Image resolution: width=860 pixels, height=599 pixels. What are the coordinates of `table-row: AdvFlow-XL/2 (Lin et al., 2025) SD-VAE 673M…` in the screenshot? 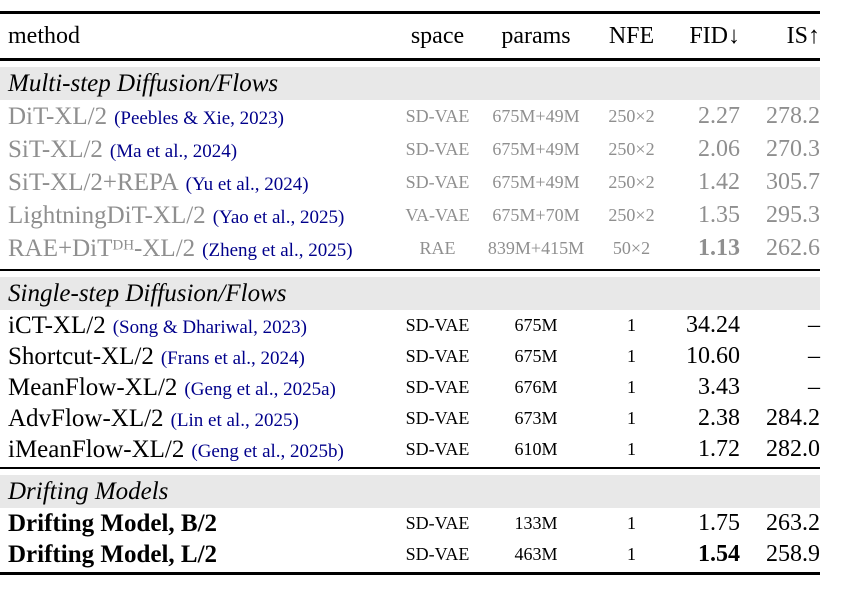 It's located at (410, 418).